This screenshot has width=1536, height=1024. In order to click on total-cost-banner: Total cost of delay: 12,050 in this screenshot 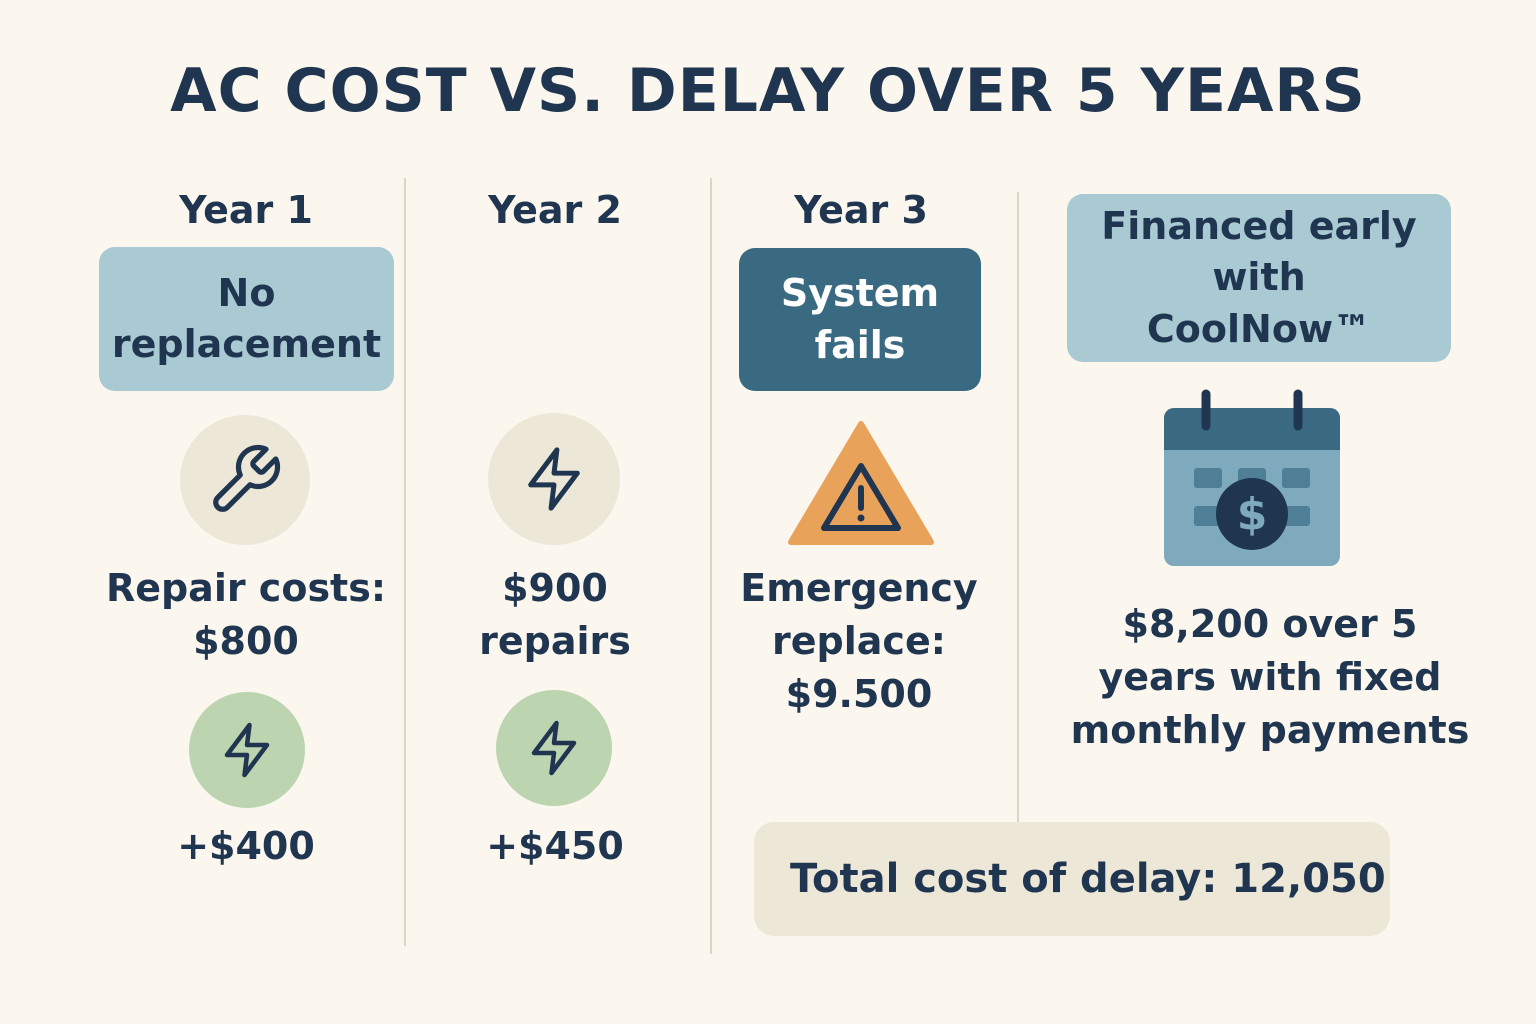, I will do `click(1072, 879)`.